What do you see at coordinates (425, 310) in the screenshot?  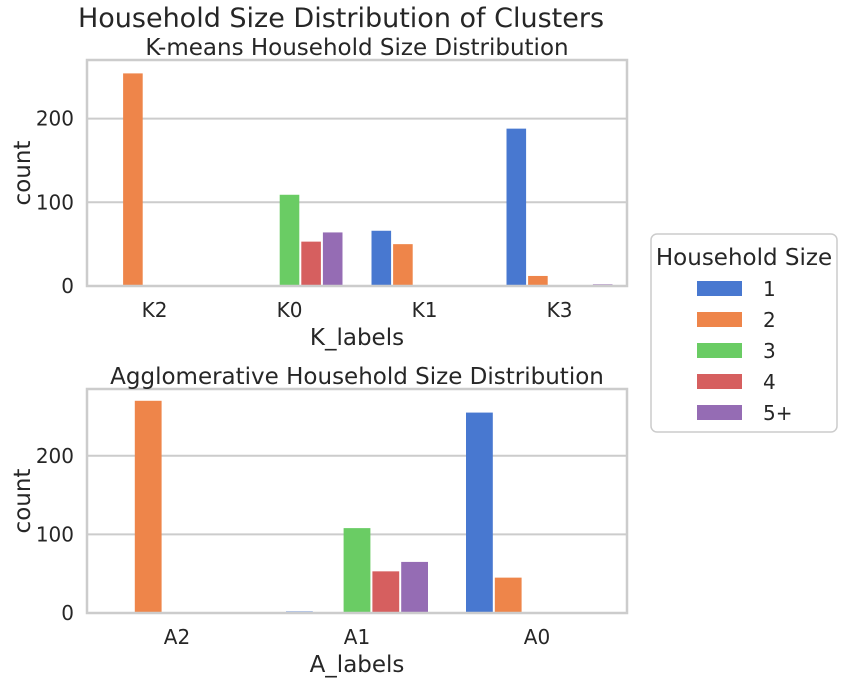 I see `x-tick-label: K1` at bounding box center [425, 310].